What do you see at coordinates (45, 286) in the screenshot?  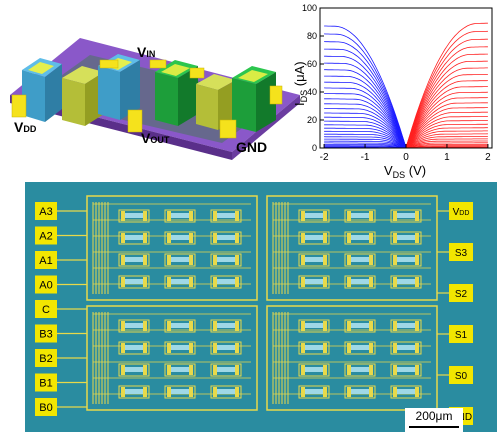 I see `pad-label: A0` at bounding box center [45, 286].